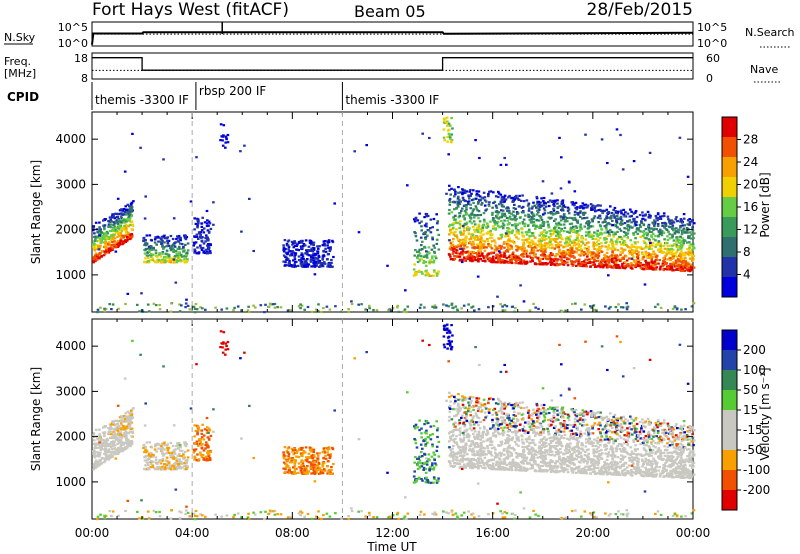  What do you see at coordinates (190, 10) in the screenshot?
I see `figure-title: Fort Hays West (fitACF)` at bounding box center [190, 10].